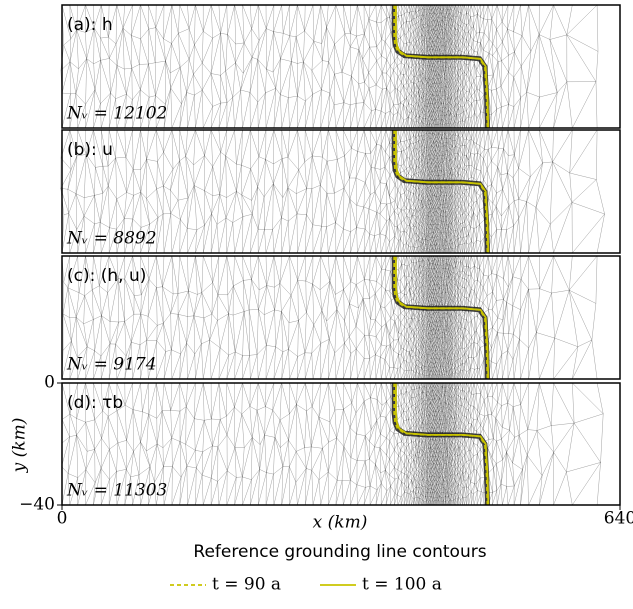 The width and height of the screenshot is (633, 609). I want to click on panel-label: (a): h, so click(90, 25).